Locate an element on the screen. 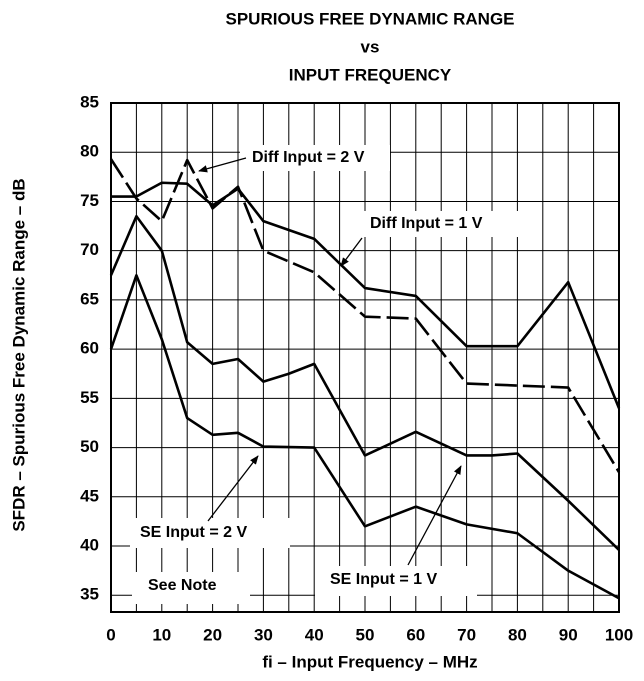 This screenshot has width=644, height=681. y-tick-label: 40 is located at coordinates (89, 545).